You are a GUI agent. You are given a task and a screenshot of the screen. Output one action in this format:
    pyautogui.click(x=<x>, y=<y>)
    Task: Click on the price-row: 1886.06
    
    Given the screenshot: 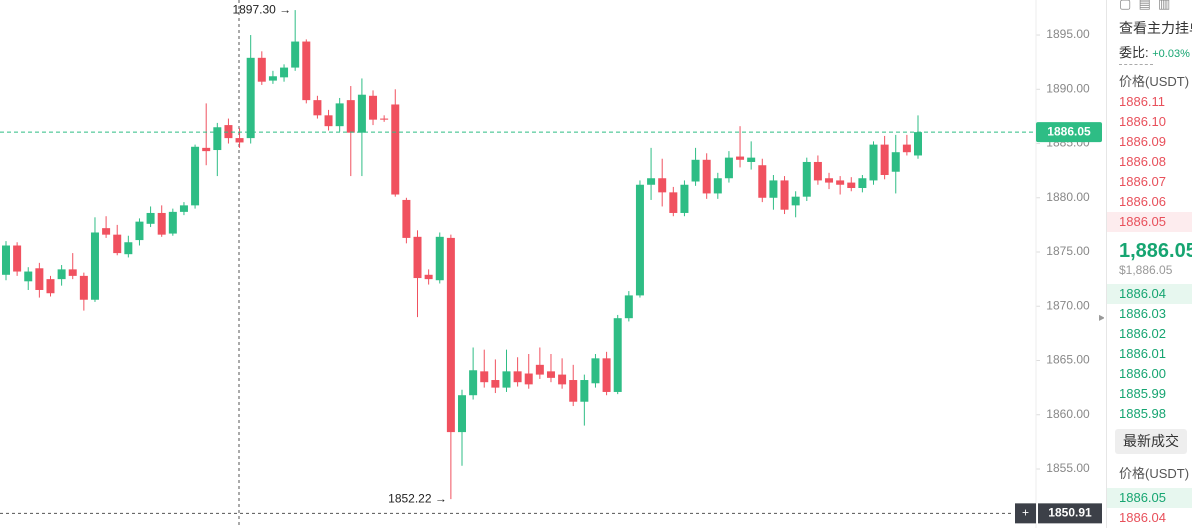 What is the action you would take?
    pyautogui.click(x=1142, y=201)
    